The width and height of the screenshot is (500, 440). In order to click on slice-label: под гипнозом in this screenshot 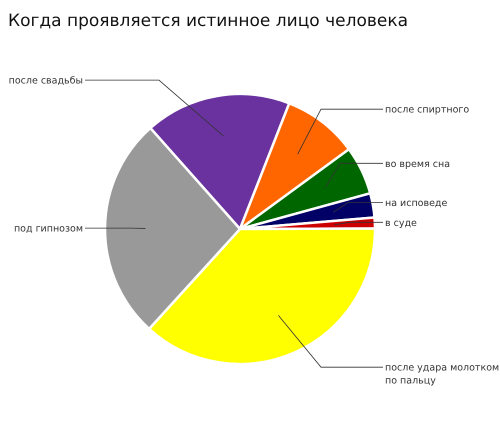, I will do `click(48, 229)`.